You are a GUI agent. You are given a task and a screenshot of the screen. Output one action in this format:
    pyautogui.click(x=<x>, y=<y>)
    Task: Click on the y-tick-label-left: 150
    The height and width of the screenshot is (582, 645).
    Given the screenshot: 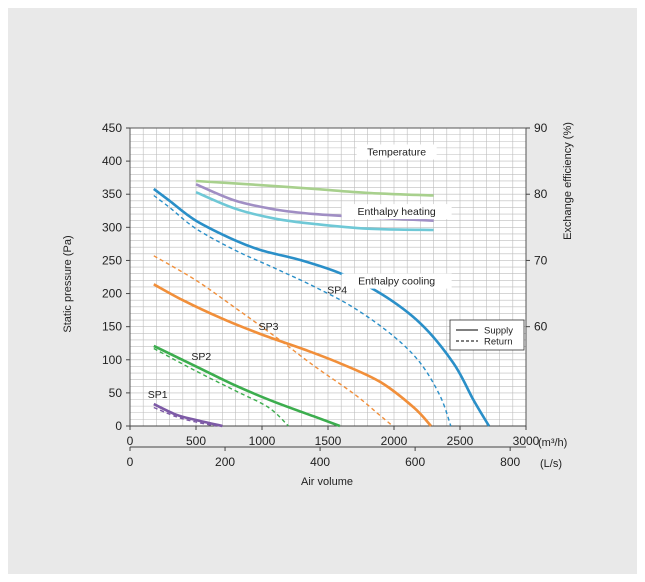 What is the action you would take?
    pyautogui.click(x=112, y=327)
    